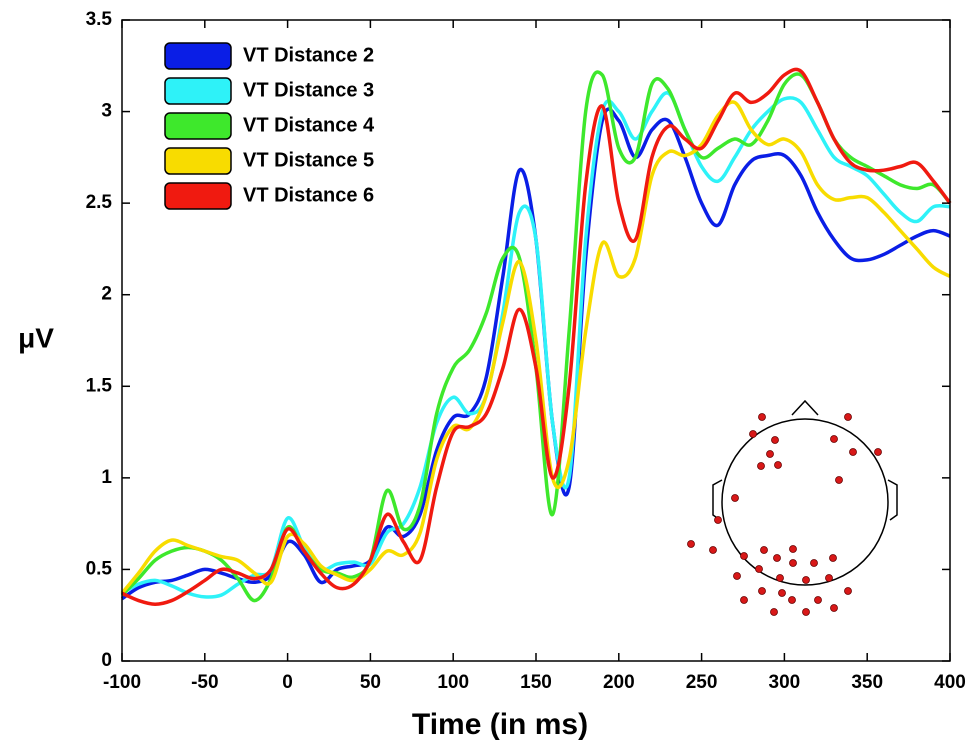 The width and height of the screenshot is (969, 747). Describe the element at coordinates (99, 568) in the screenshot. I see `y-tick-label: 0.5` at that location.